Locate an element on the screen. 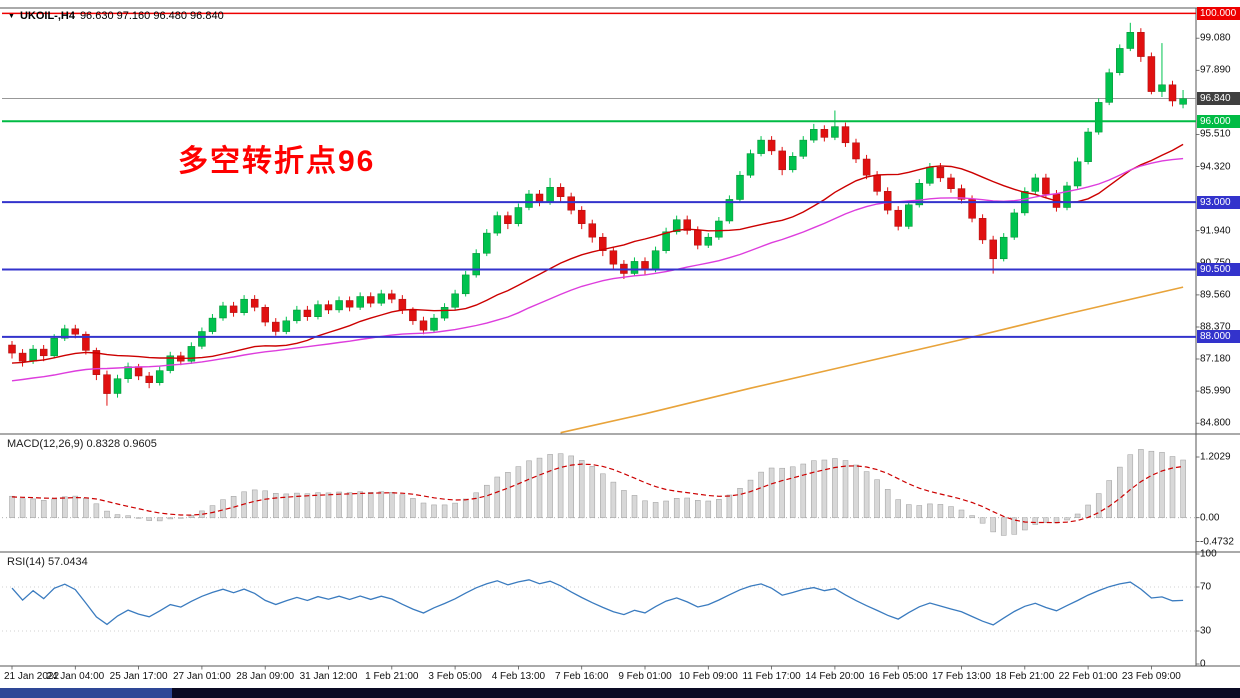 This screenshot has width=1240, height=698. chart-title-bar: ▼ UKOIL-,H4 96.630 97.160 96.480 96.840 is located at coordinates (116, 16).